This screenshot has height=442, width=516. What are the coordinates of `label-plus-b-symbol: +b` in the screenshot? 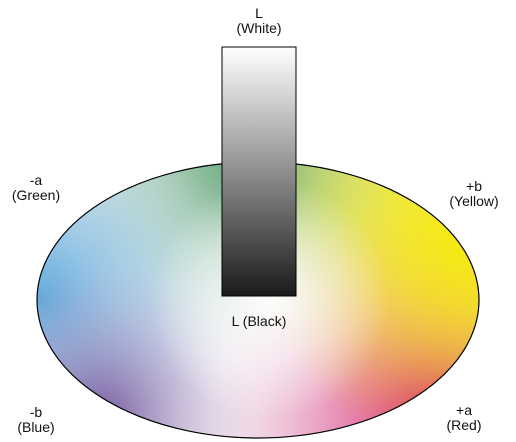 It's located at (474, 186).